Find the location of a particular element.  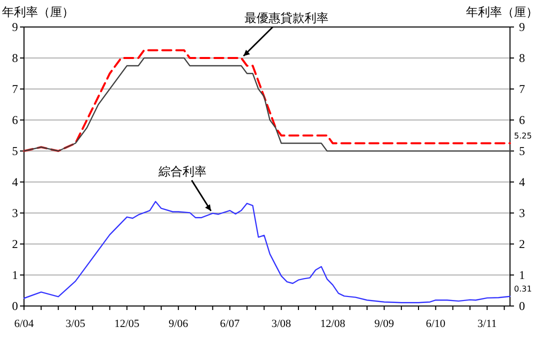

x-tick-label: 6/10 is located at coordinates (436, 324).